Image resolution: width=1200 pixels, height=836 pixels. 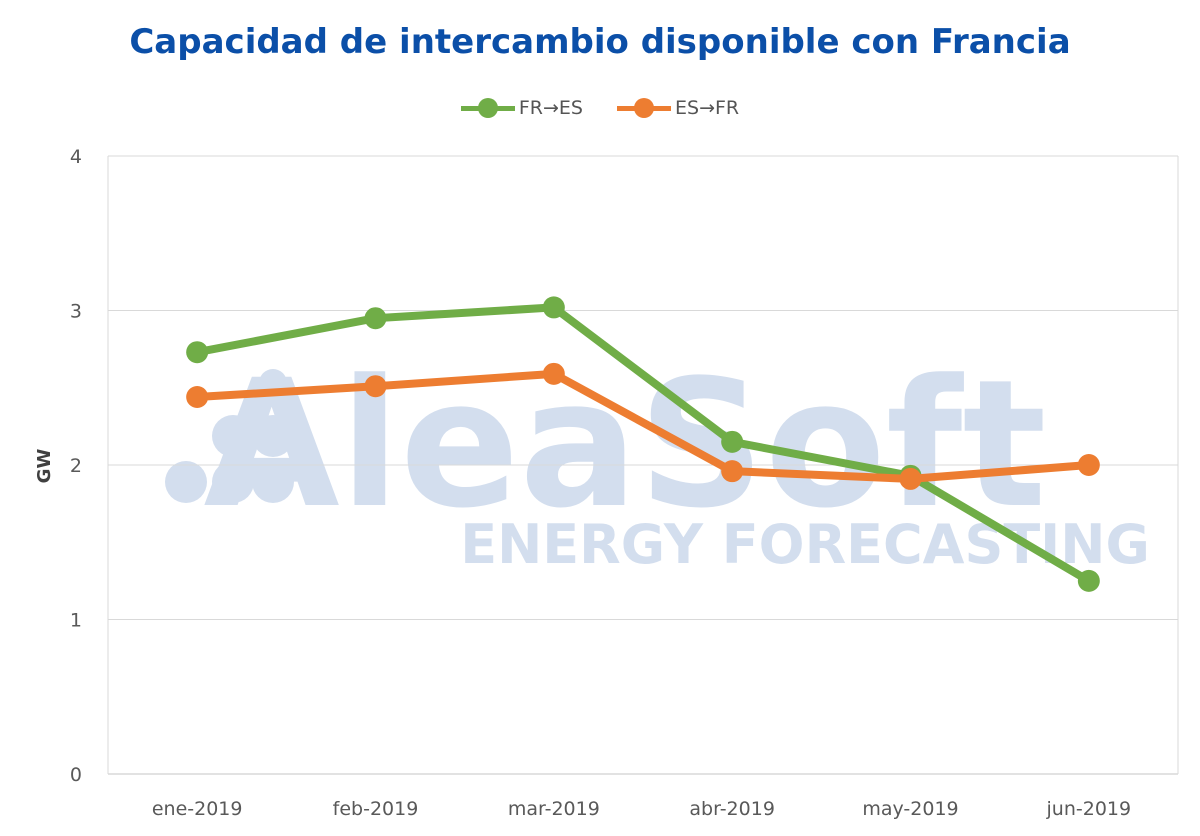 I want to click on y-tick-label: 1, so click(x=76, y=621).